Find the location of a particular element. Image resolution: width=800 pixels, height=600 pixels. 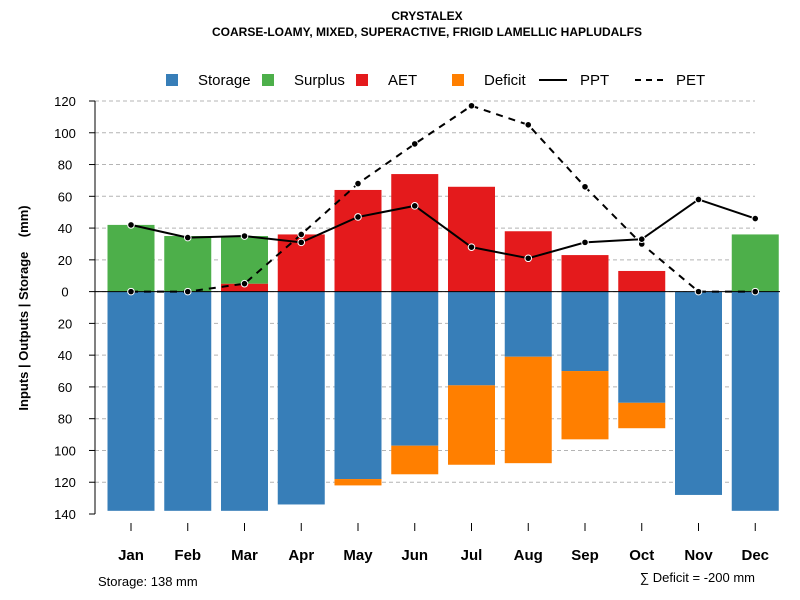

x-tick-label: Aug is located at coordinates (528, 555).